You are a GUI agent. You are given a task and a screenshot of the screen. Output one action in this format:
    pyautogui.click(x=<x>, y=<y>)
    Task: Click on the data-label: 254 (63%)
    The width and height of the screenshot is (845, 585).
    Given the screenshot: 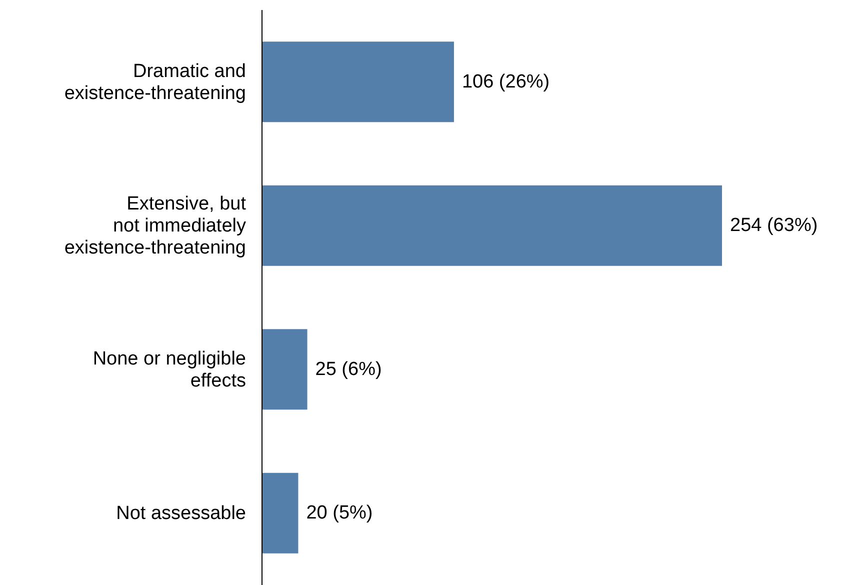 What is the action you would take?
    pyautogui.click(x=774, y=225)
    